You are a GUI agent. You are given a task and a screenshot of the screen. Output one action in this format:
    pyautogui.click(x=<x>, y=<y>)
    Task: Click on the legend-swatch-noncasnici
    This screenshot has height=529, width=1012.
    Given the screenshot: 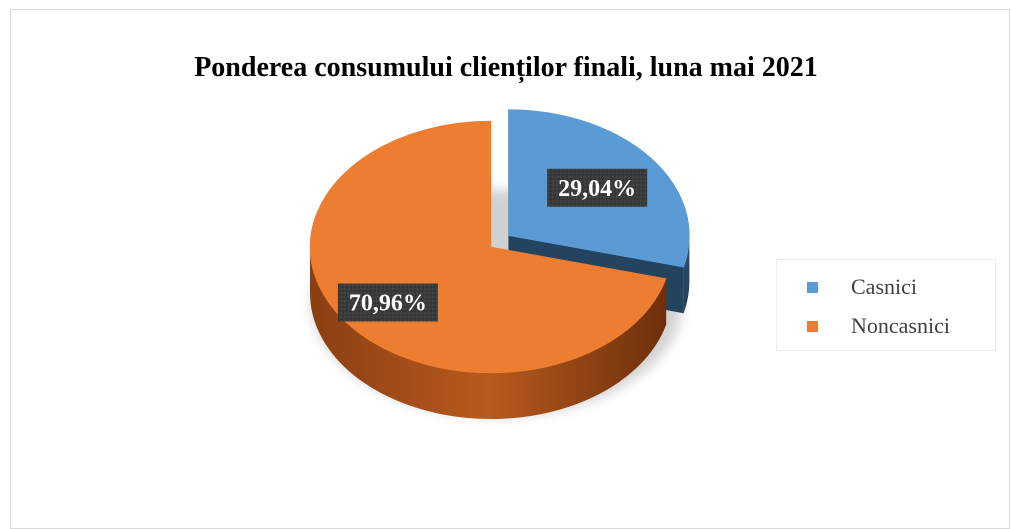 What is the action you would take?
    pyautogui.click(x=812, y=326)
    